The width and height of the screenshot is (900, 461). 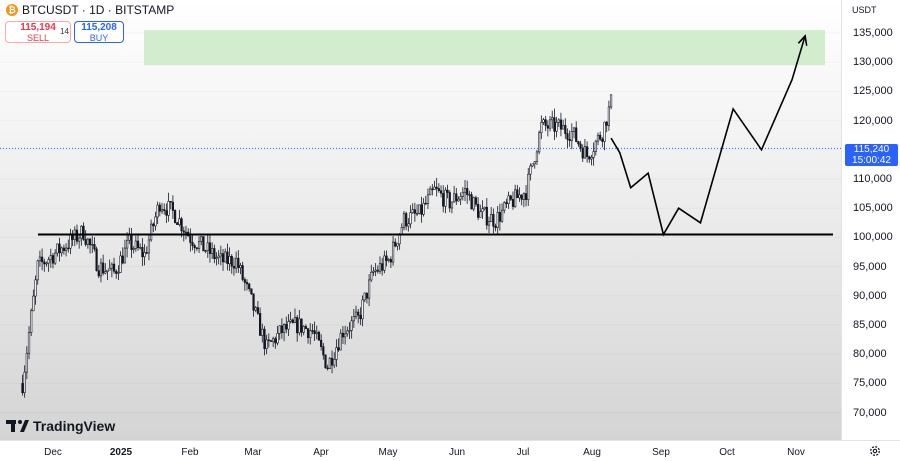 I want to click on price-tick-label: 105,000, so click(x=873, y=208).